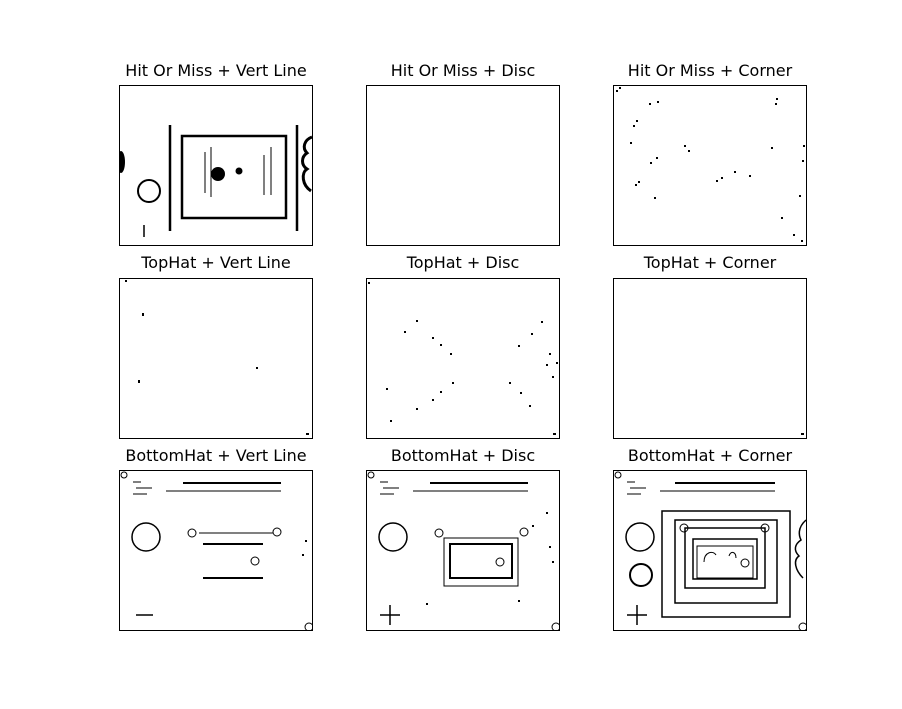 This screenshot has height=709, width=902. I want to click on panel-title-bottomhat-disc: BottomHat + Disc, so click(463, 455).